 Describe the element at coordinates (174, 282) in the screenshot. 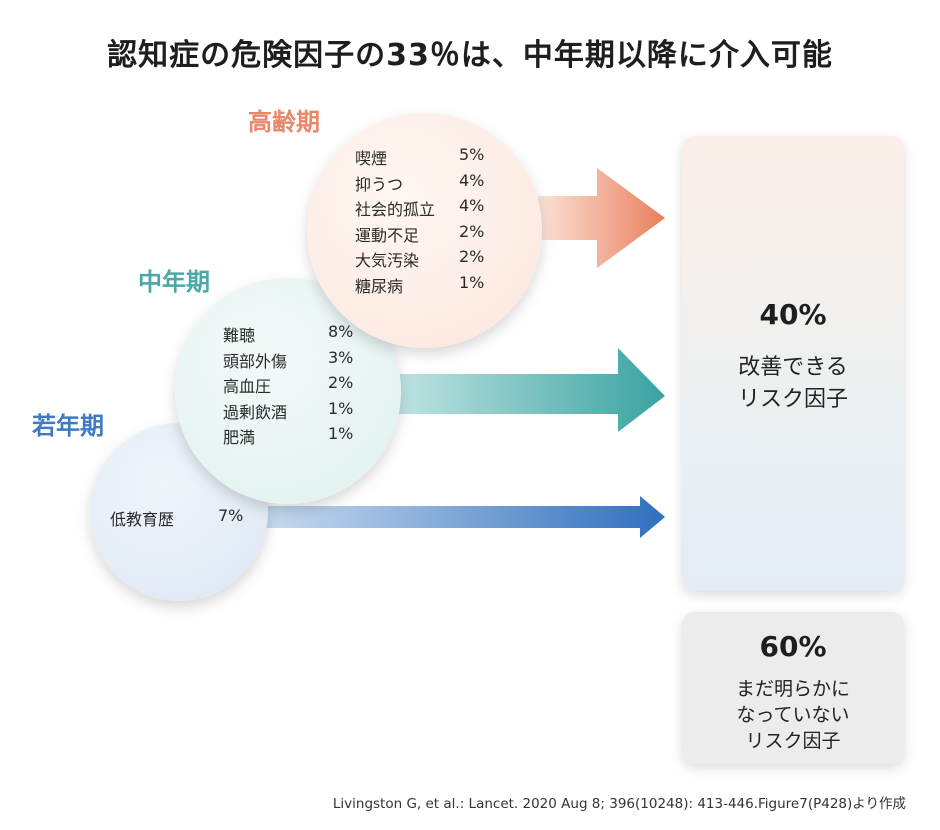

I see `middle-stage-label: 中年期` at that location.